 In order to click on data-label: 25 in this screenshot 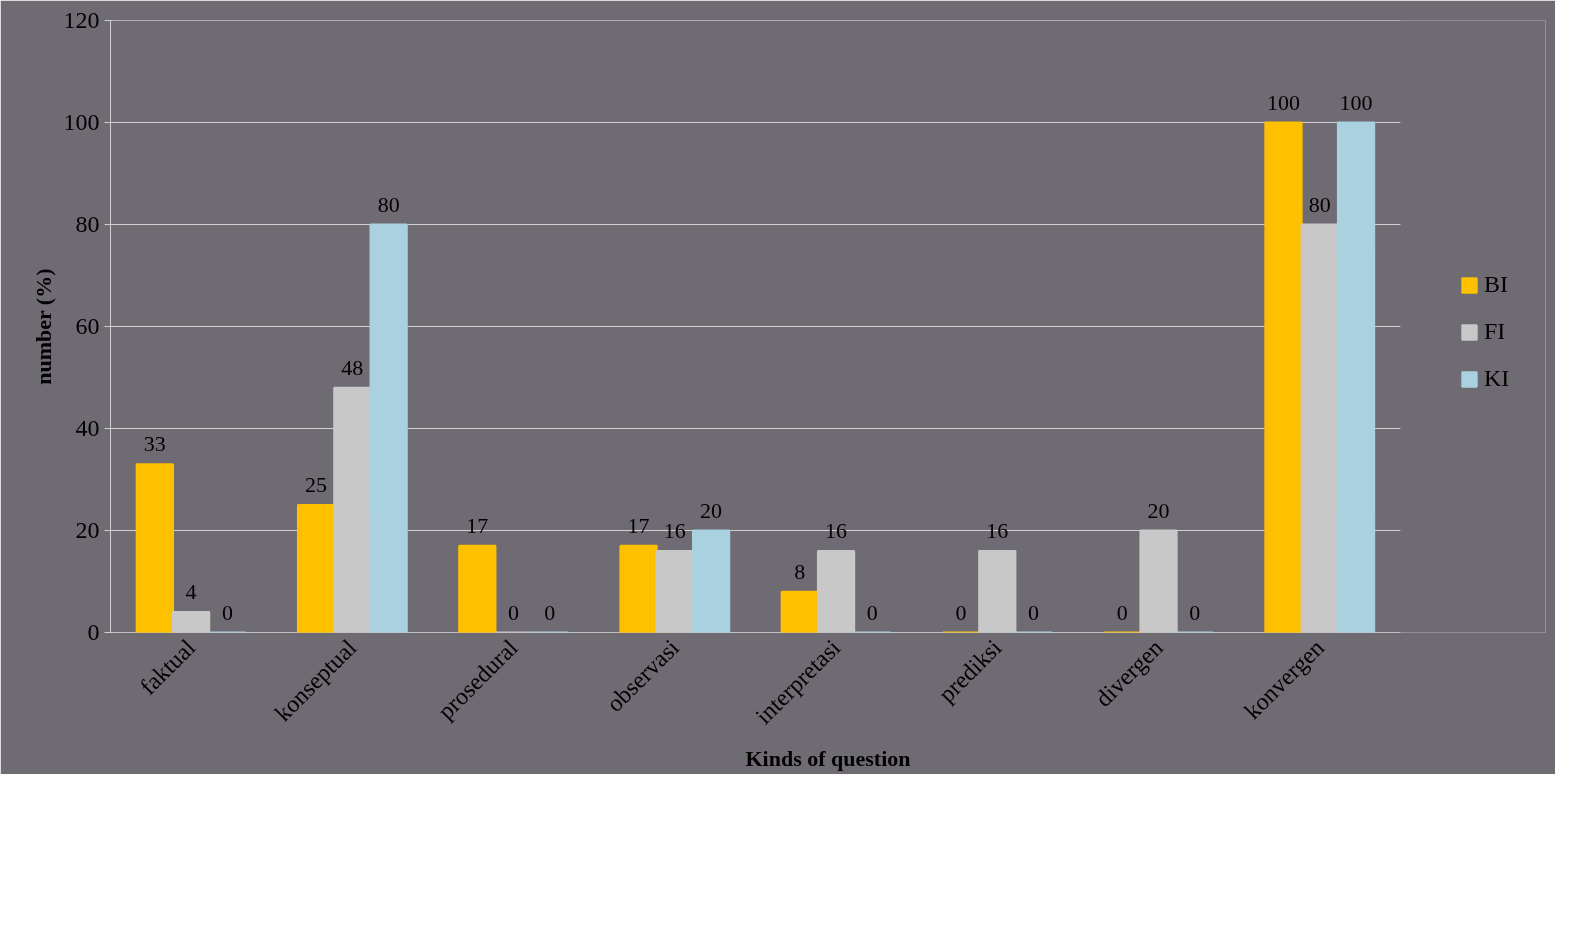, I will do `click(316, 484)`.